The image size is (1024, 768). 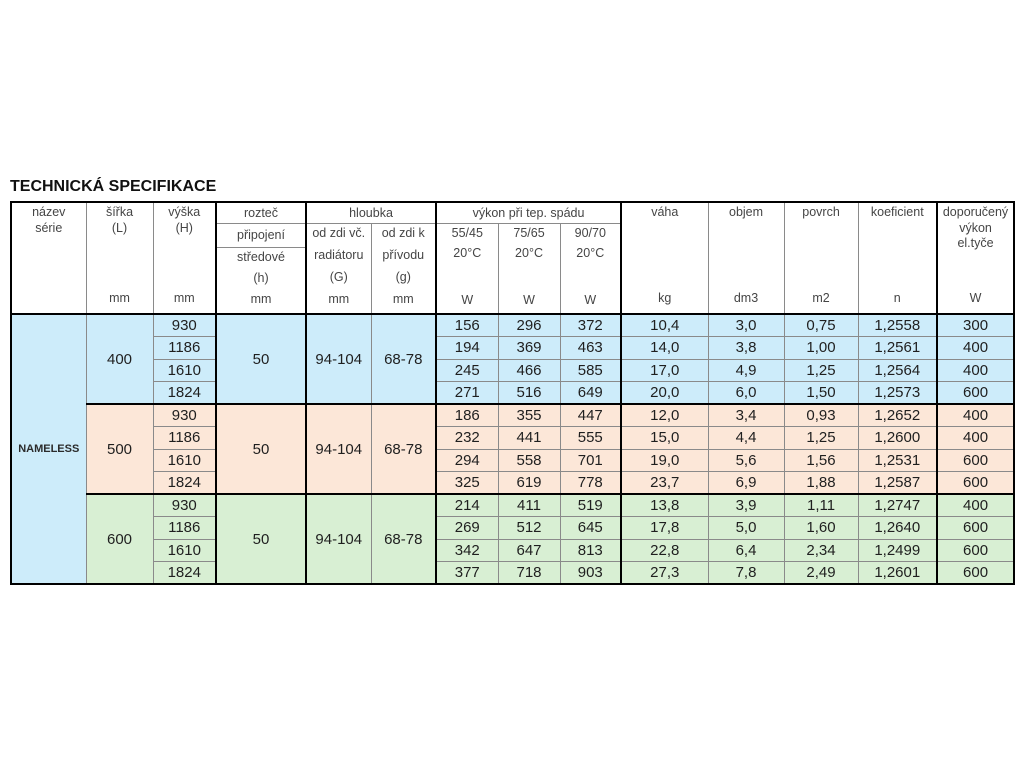 I want to click on surface-cell: 1,60, so click(x=821, y=528).